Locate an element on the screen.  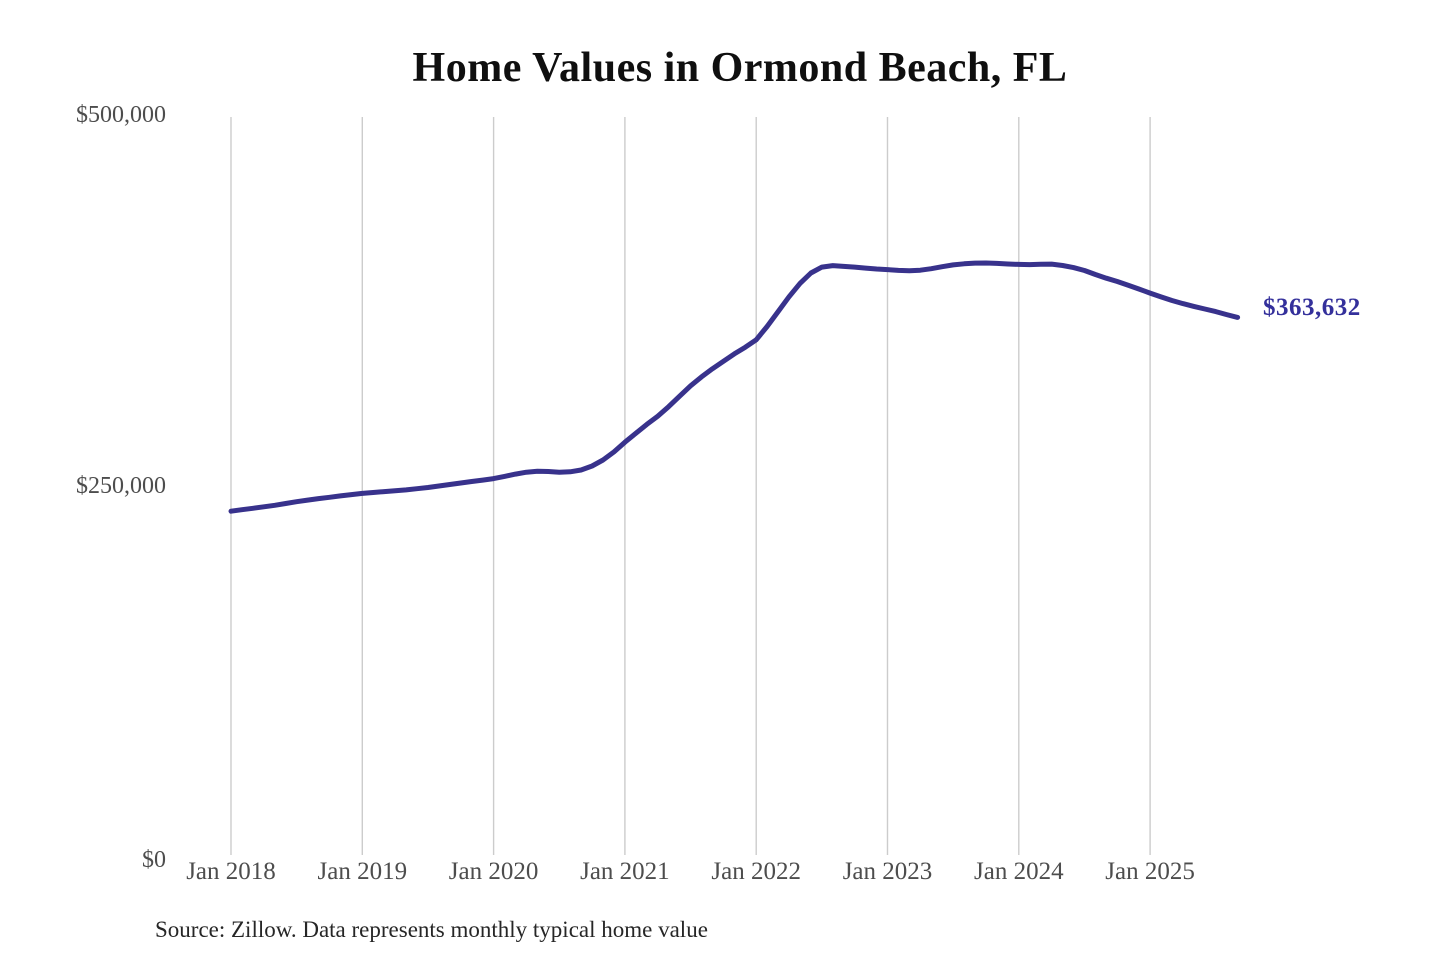
latest-value-label: $363,632 is located at coordinates (1312, 307).